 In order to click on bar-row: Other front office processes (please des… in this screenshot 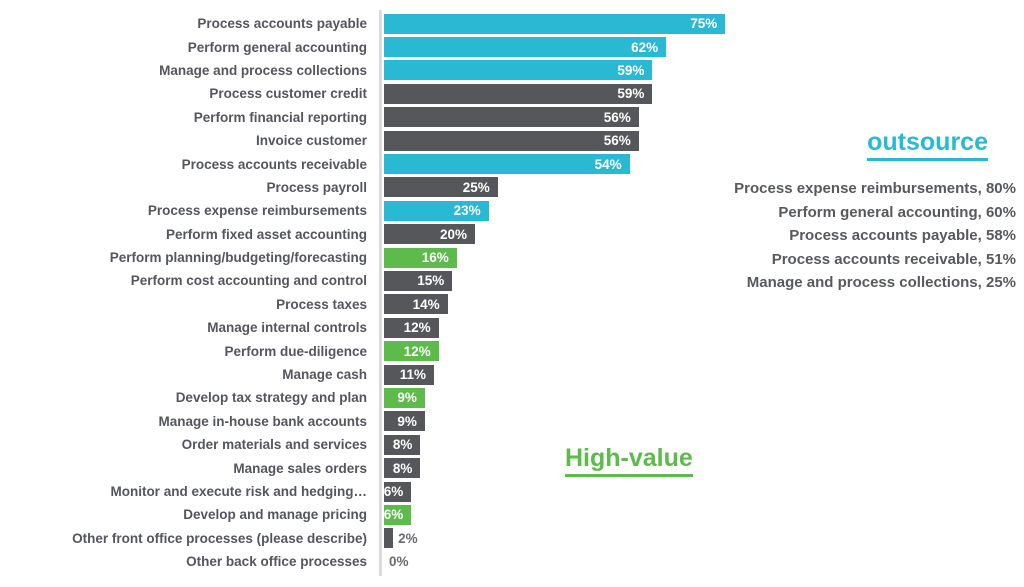, I will do `click(362, 538)`.